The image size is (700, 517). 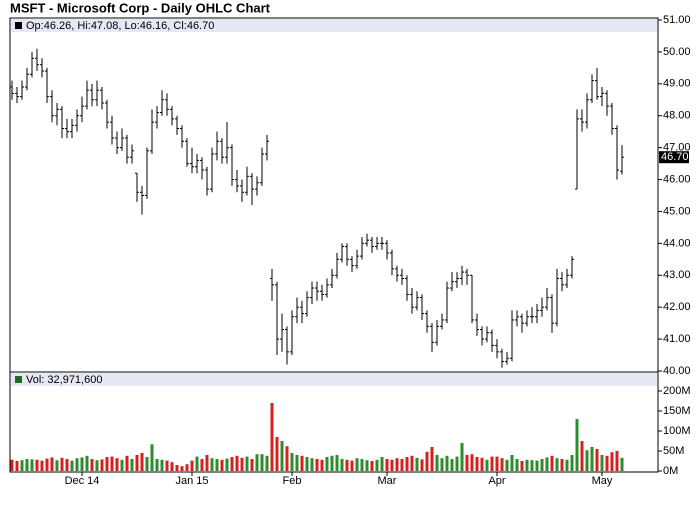 What do you see at coordinates (64, 380) in the screenshot?
I see `volume-header: Vol: 32,971,600` at bounding box center [64, 380].